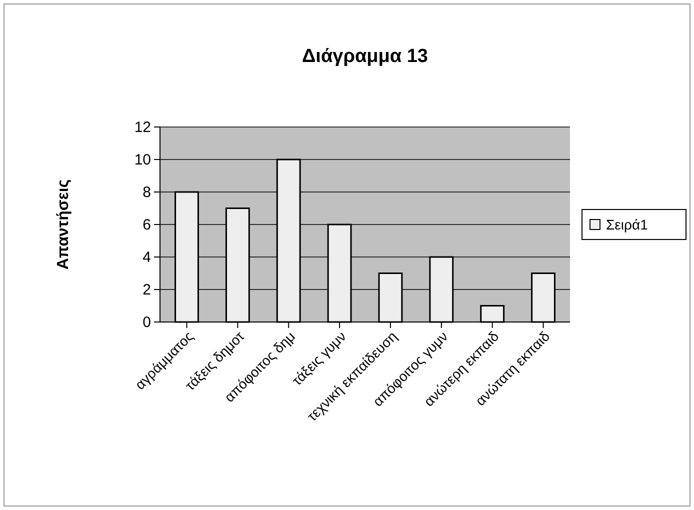  What do you see at coordinates (365, 56) in the screenshot?
I see `chart-title: Διάγραμμα 13` at bounding box center [365, 56].